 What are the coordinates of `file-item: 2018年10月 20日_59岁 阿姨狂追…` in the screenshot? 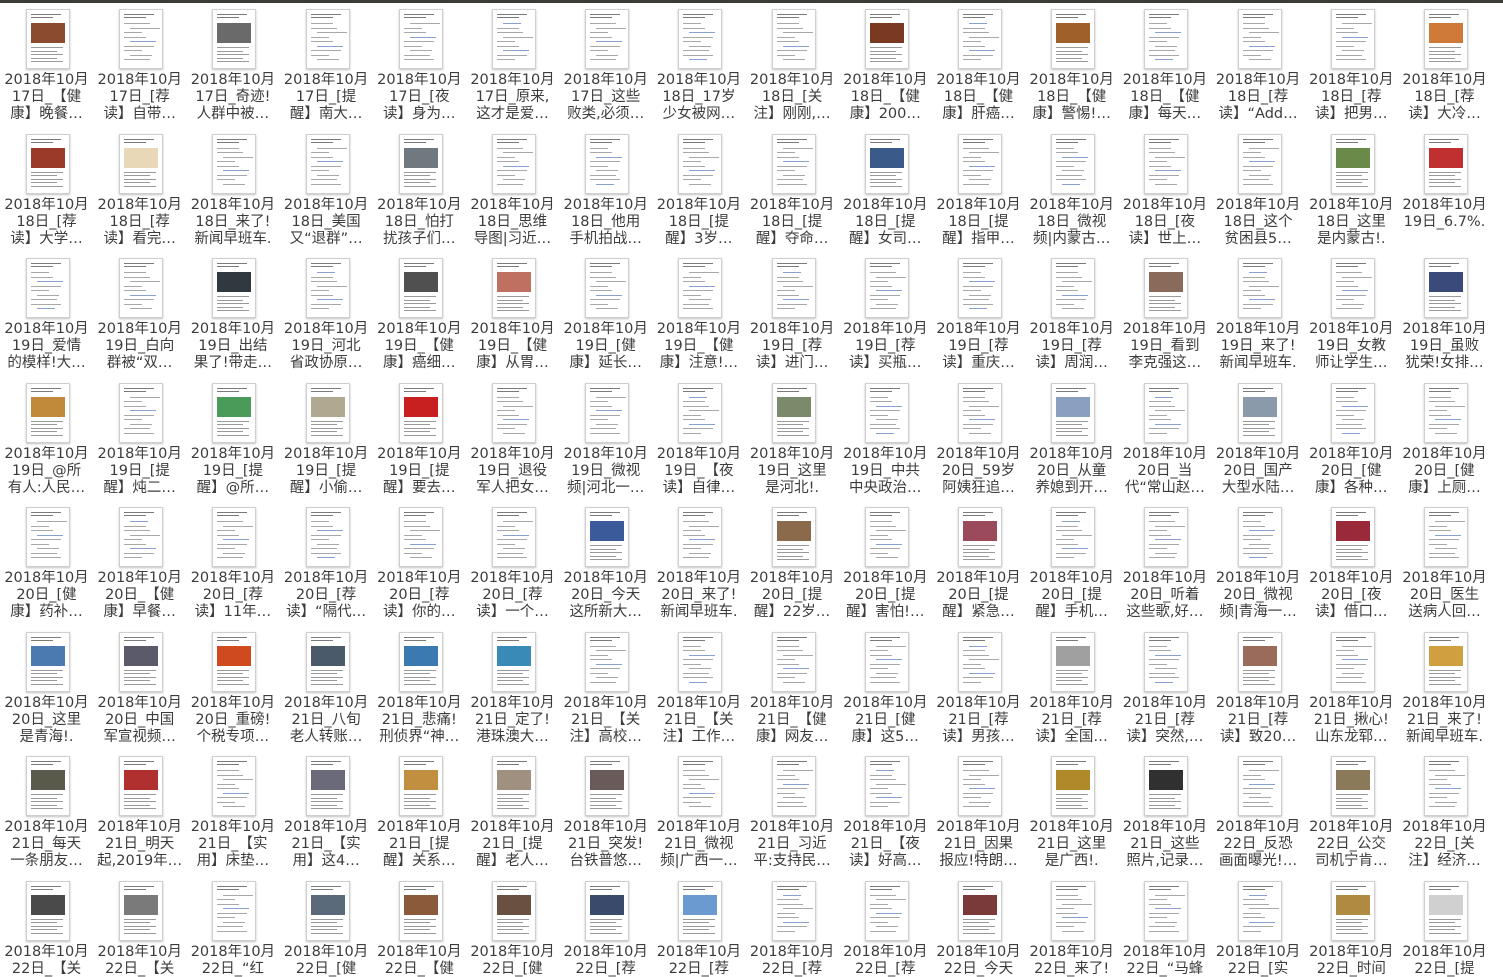 It's located at (978, 439).